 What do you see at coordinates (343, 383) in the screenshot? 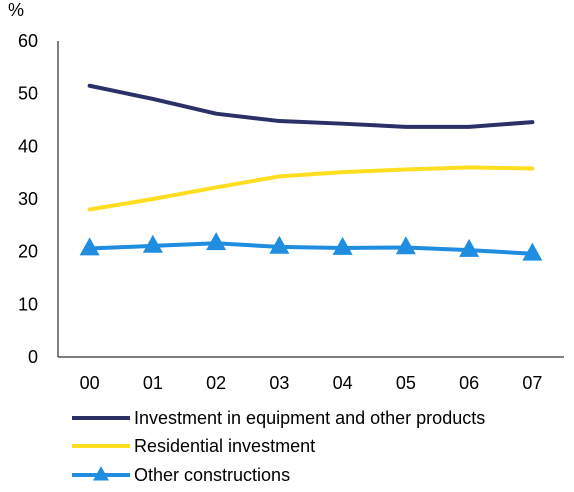
I see `x-tick-label: 04` at bounding box center [343, 383].